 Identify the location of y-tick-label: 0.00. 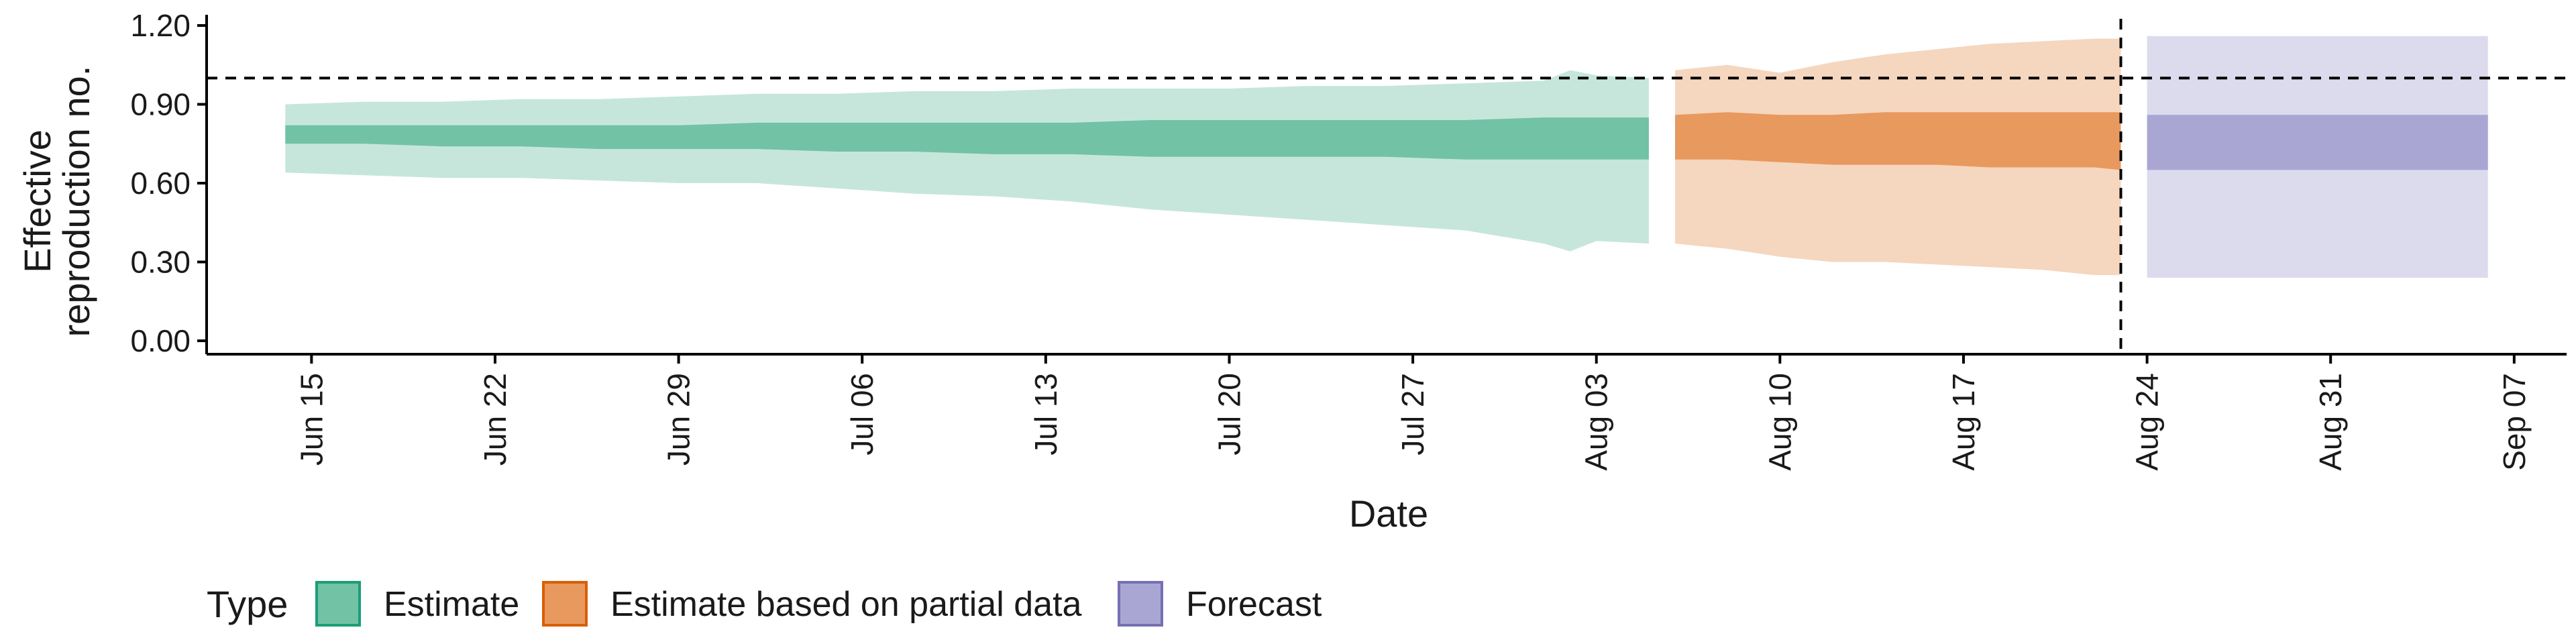
(160, 340).